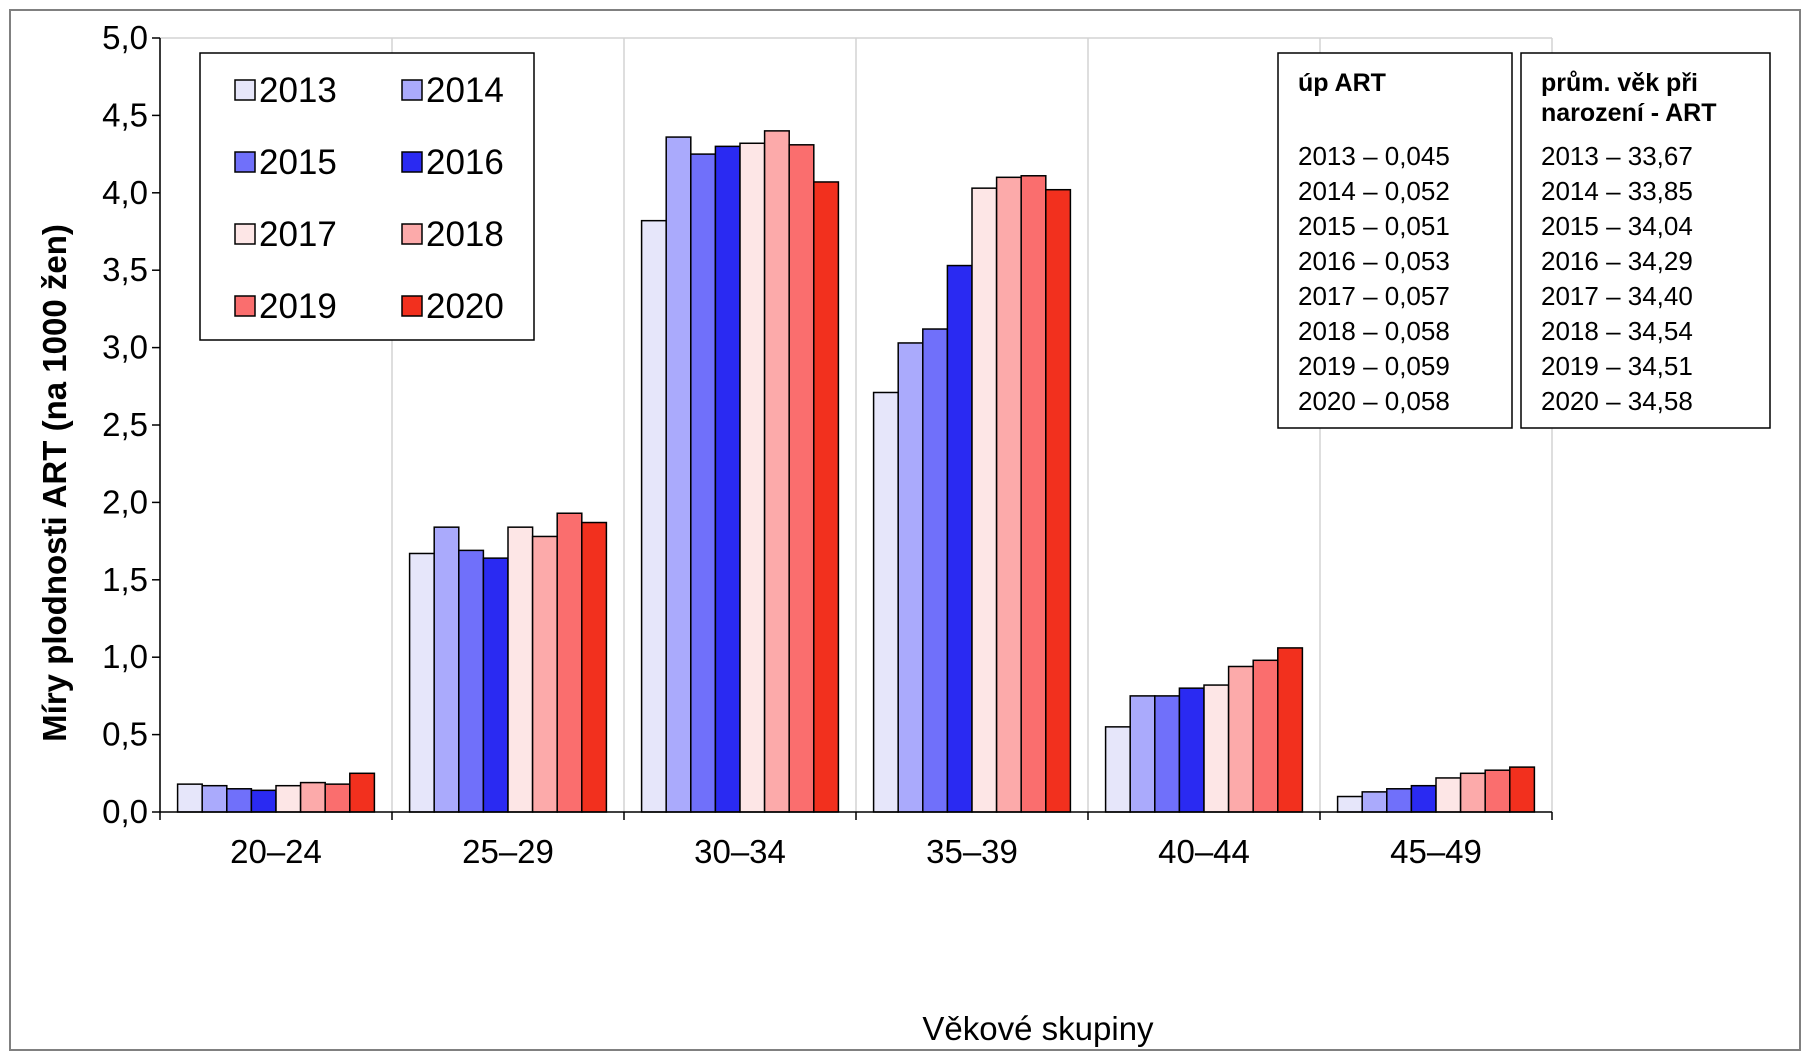  I want to click on bar-45–49-2020, so click(1522, 789).